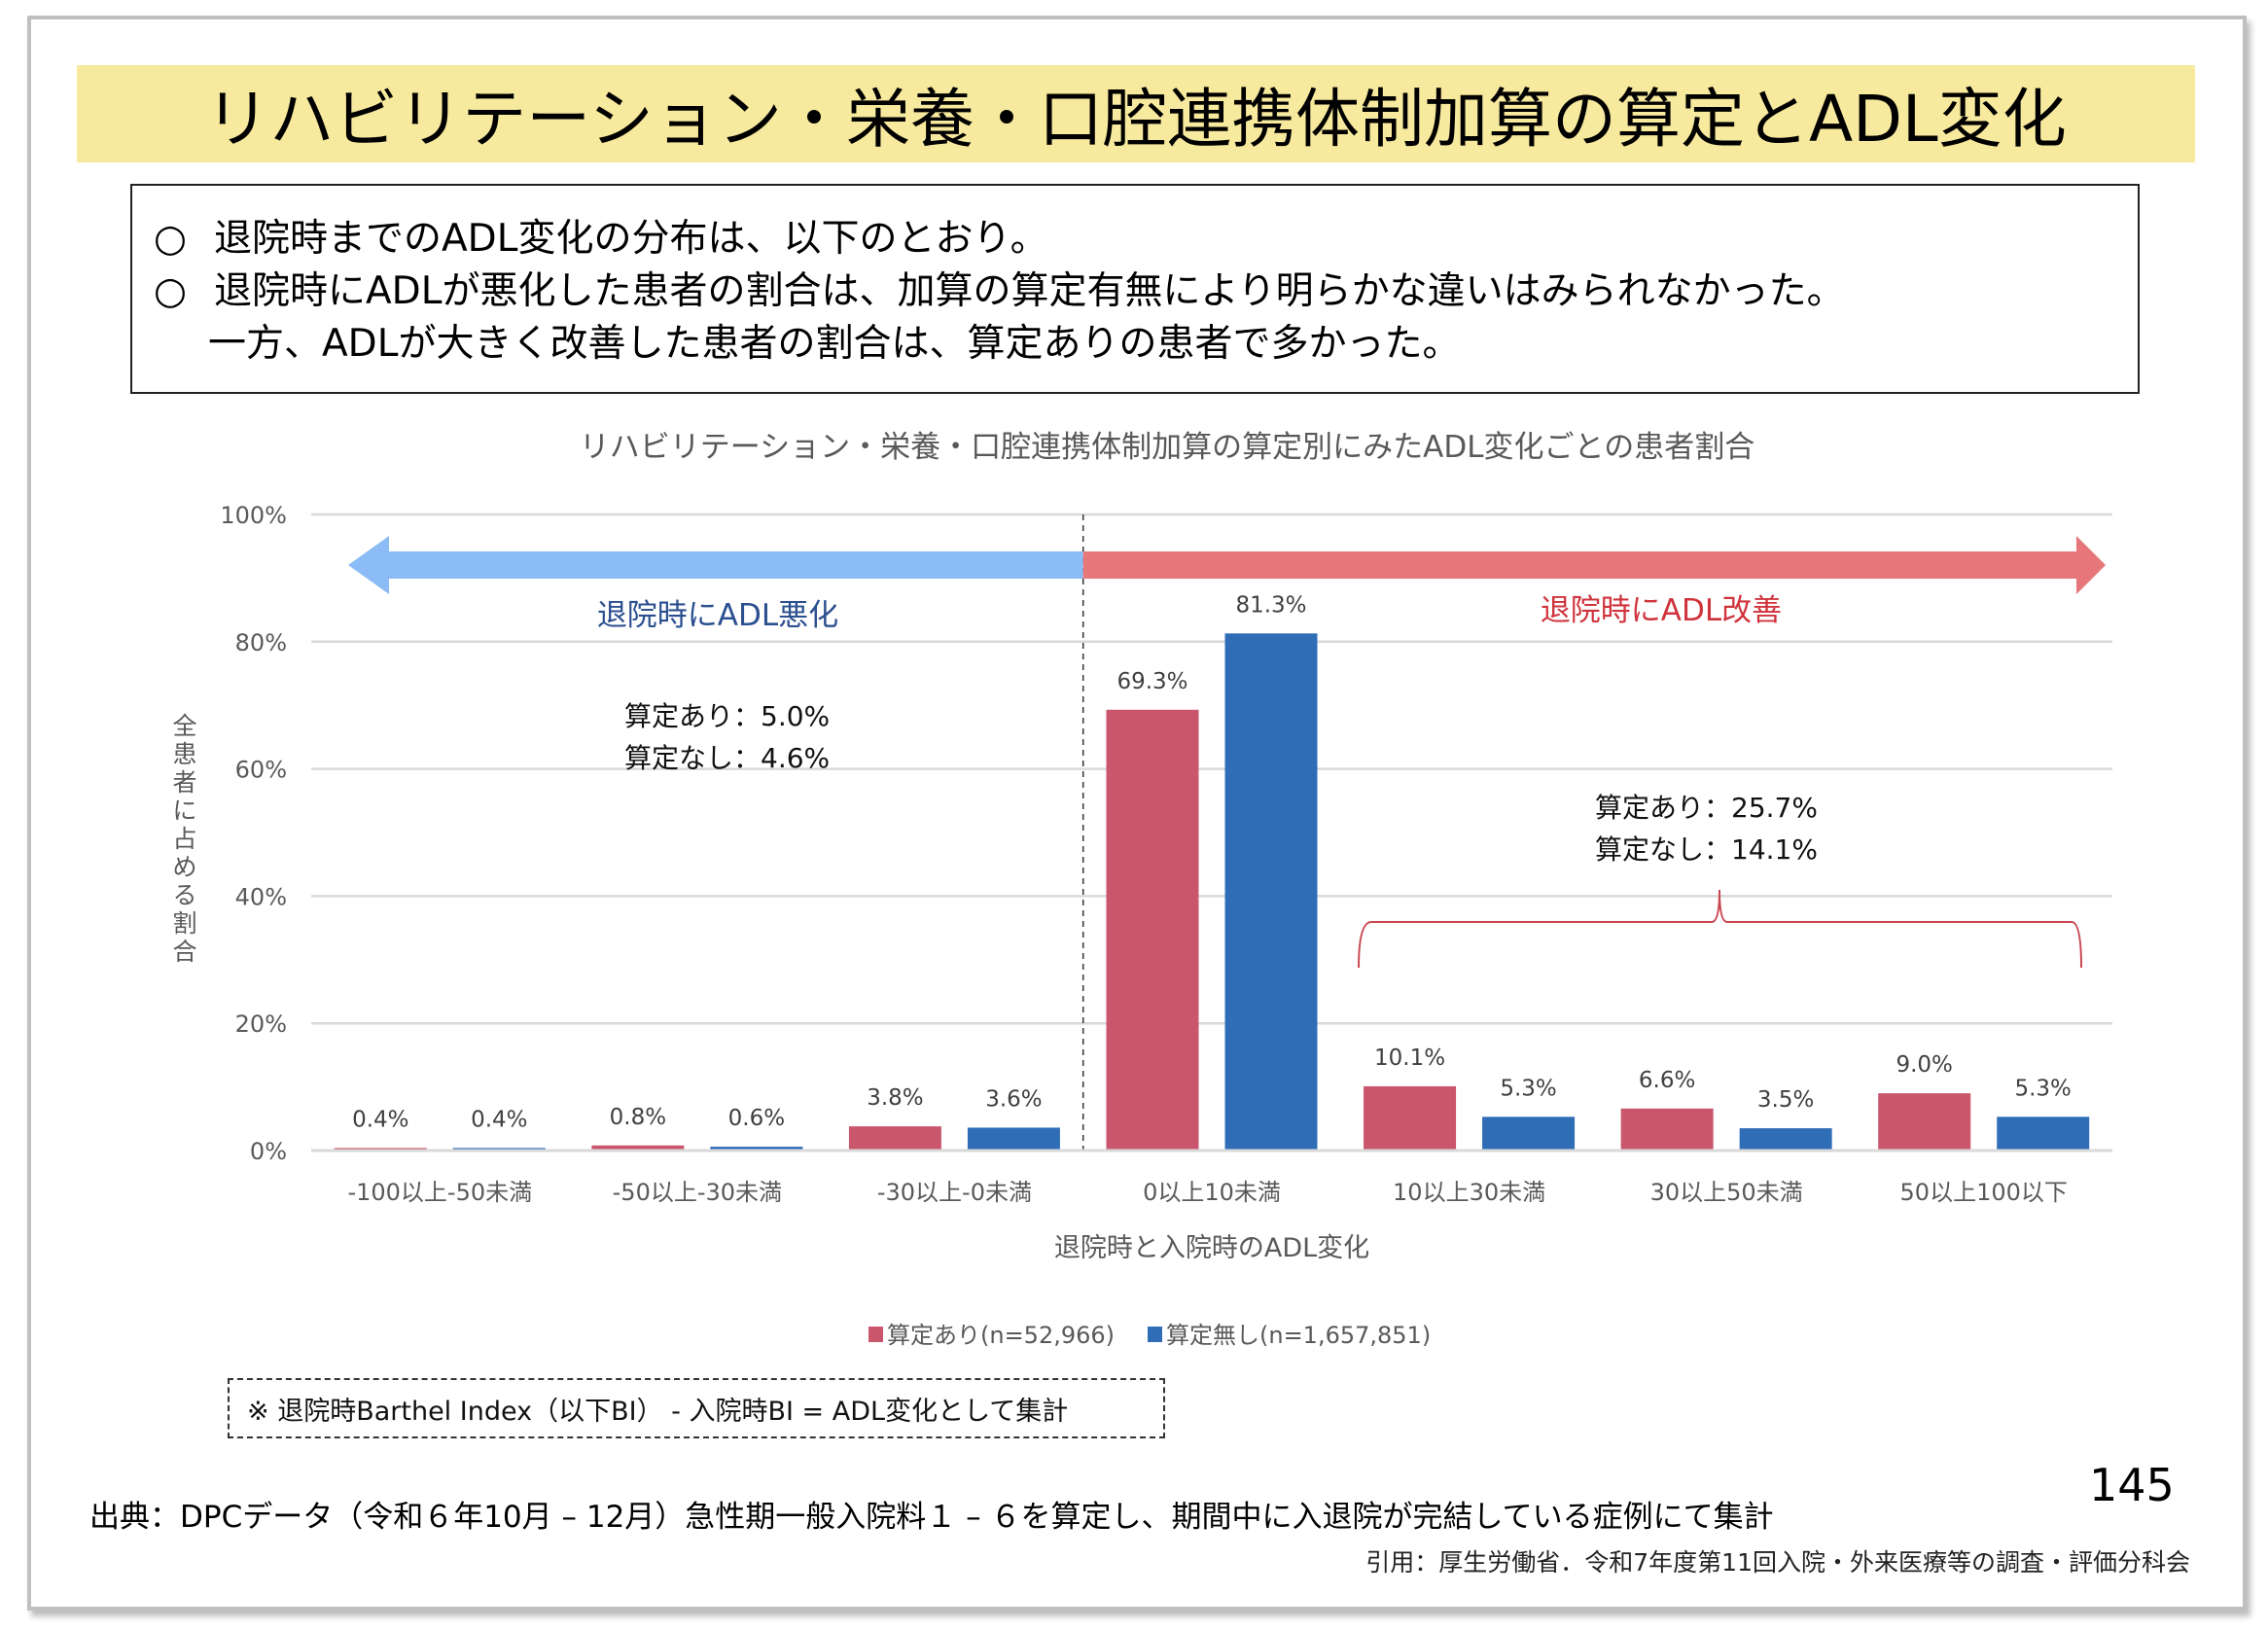 The image size is (2268, 1630). I want to click on data-label: 0.8%, so click(638, 1118).